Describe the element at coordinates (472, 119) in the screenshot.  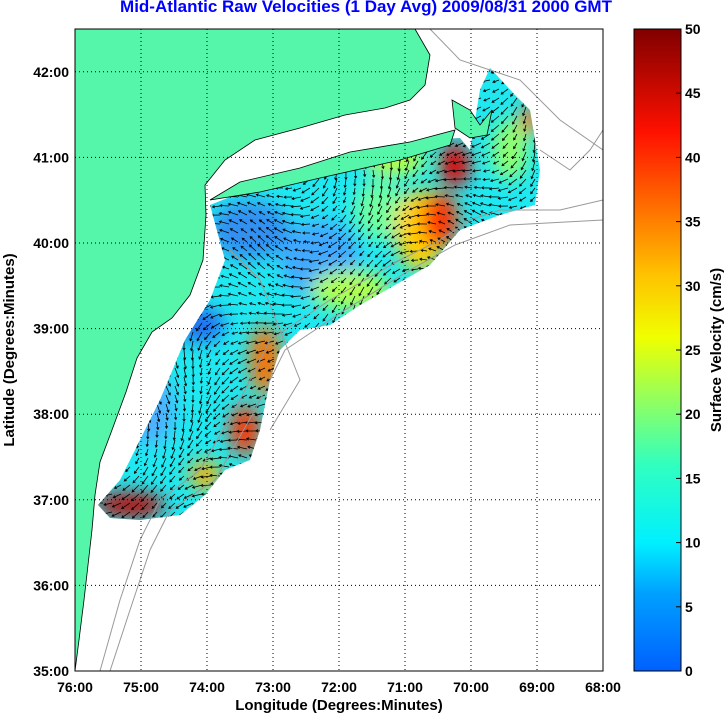
I see `cape-cod` at that location.